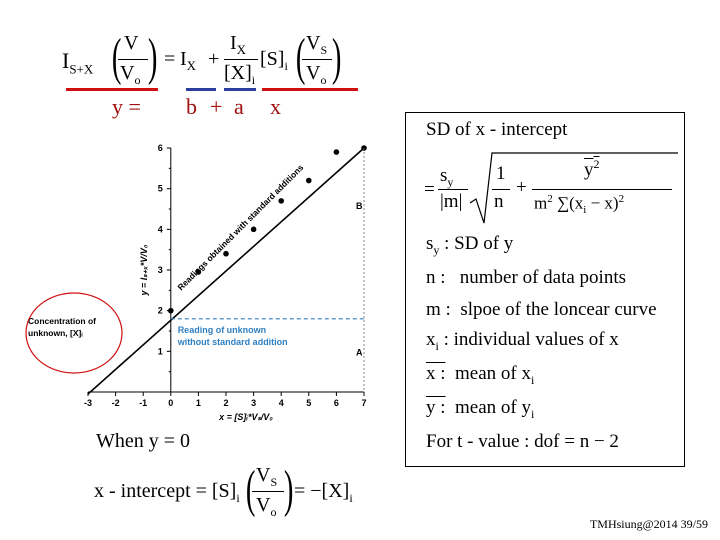 Image resolution: width=720 pixels, height=540 pixels. Describe the element at coordinates (116, 57) in the screenshot. I see `paren-left-1: (` at that location.